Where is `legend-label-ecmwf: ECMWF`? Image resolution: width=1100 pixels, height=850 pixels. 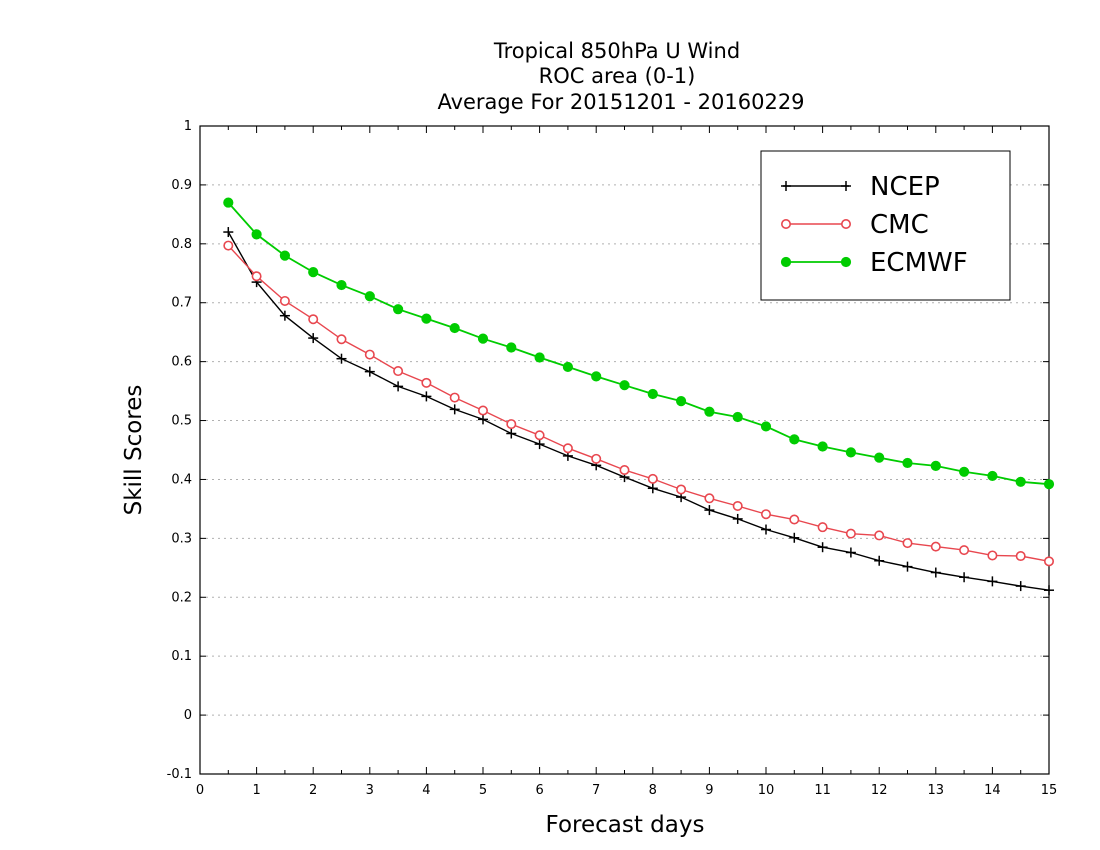 legend-label-ecmwf: ECMWF is located at coordinates (919, 263).